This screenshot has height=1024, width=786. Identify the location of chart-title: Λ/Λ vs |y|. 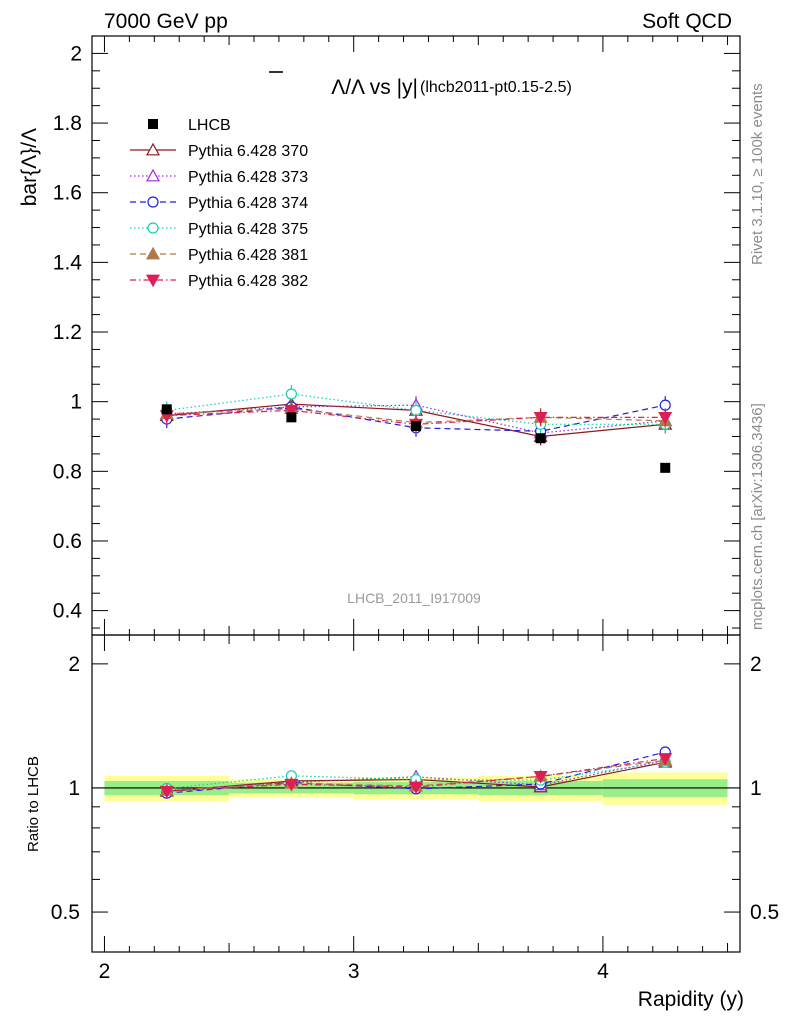
(374, 87).